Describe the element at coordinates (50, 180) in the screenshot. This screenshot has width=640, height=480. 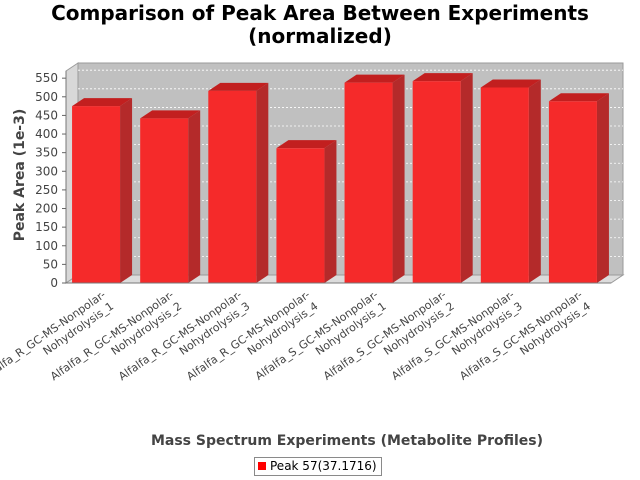
I see `y-tick-labels: 0 50 100 150 200 250 300 350 400 450 500 550` at that location.